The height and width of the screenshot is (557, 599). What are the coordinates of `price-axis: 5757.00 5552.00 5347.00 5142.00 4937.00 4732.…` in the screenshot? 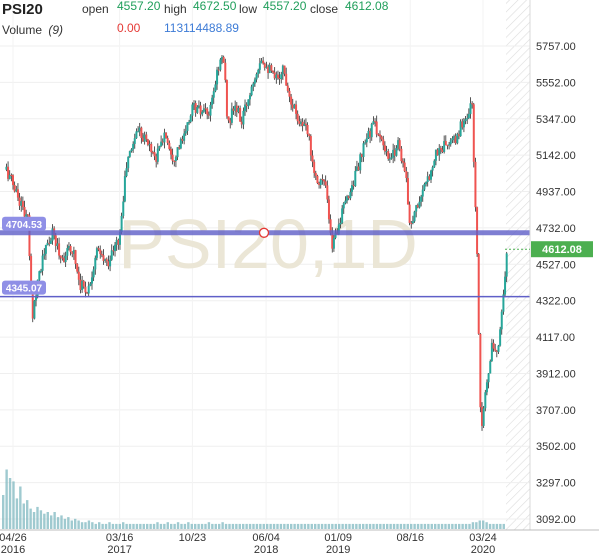 It's located at (552, 265).